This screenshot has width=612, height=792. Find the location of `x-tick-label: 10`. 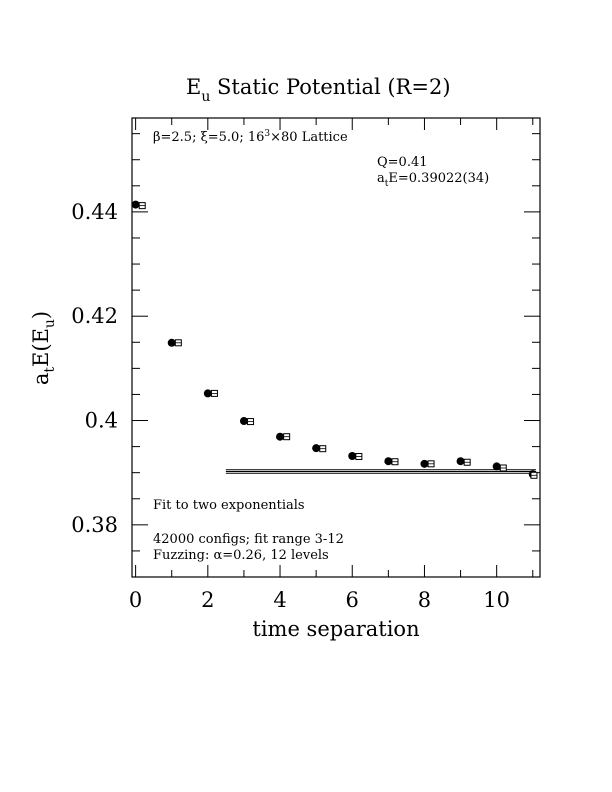

x-tick-label: 10 is located at coordinates (496, 600).